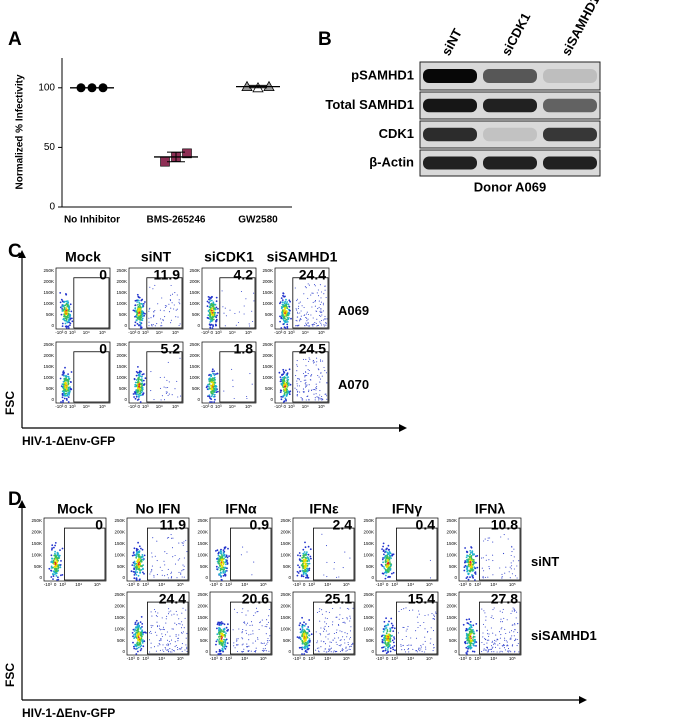 The image size is (696, 728). I want to click on x-tick-label: 10³, so click(291, 406).